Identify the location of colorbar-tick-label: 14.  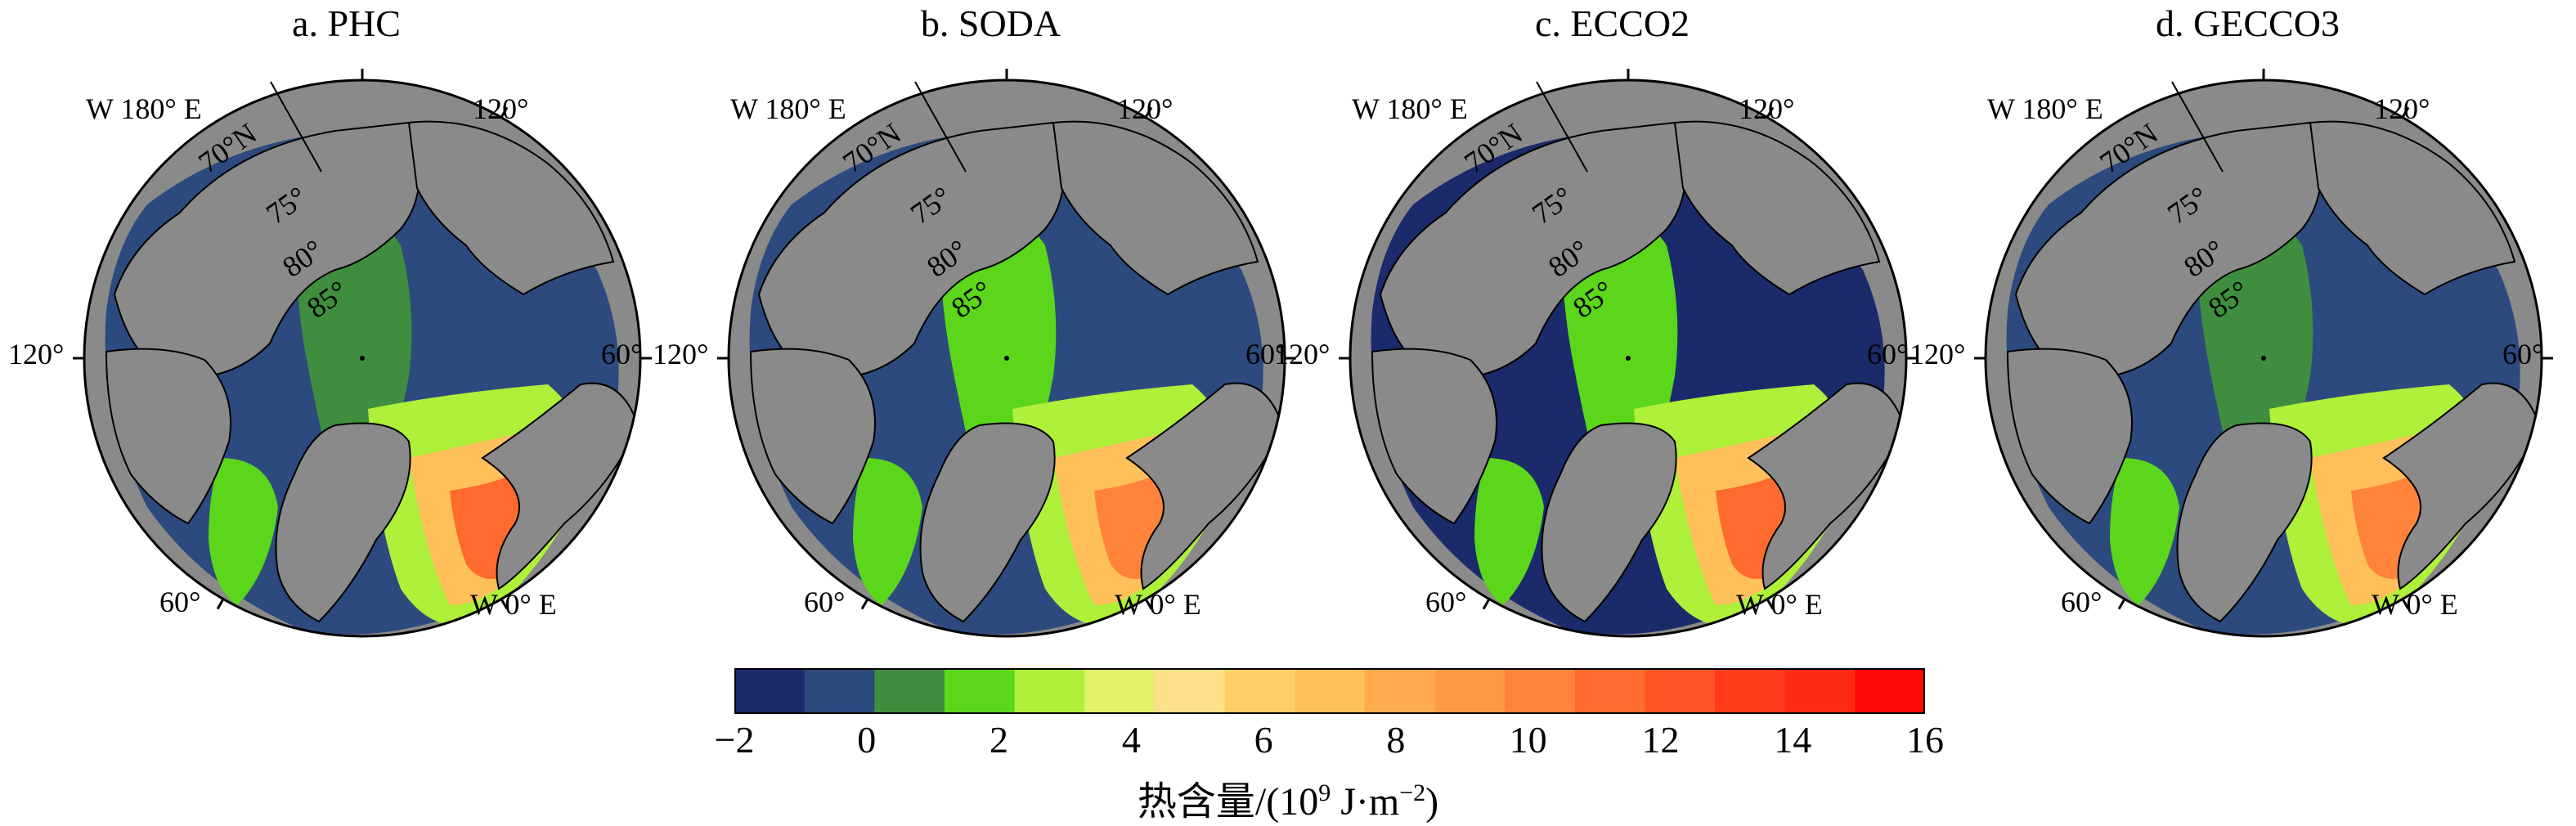
(1793, 740).